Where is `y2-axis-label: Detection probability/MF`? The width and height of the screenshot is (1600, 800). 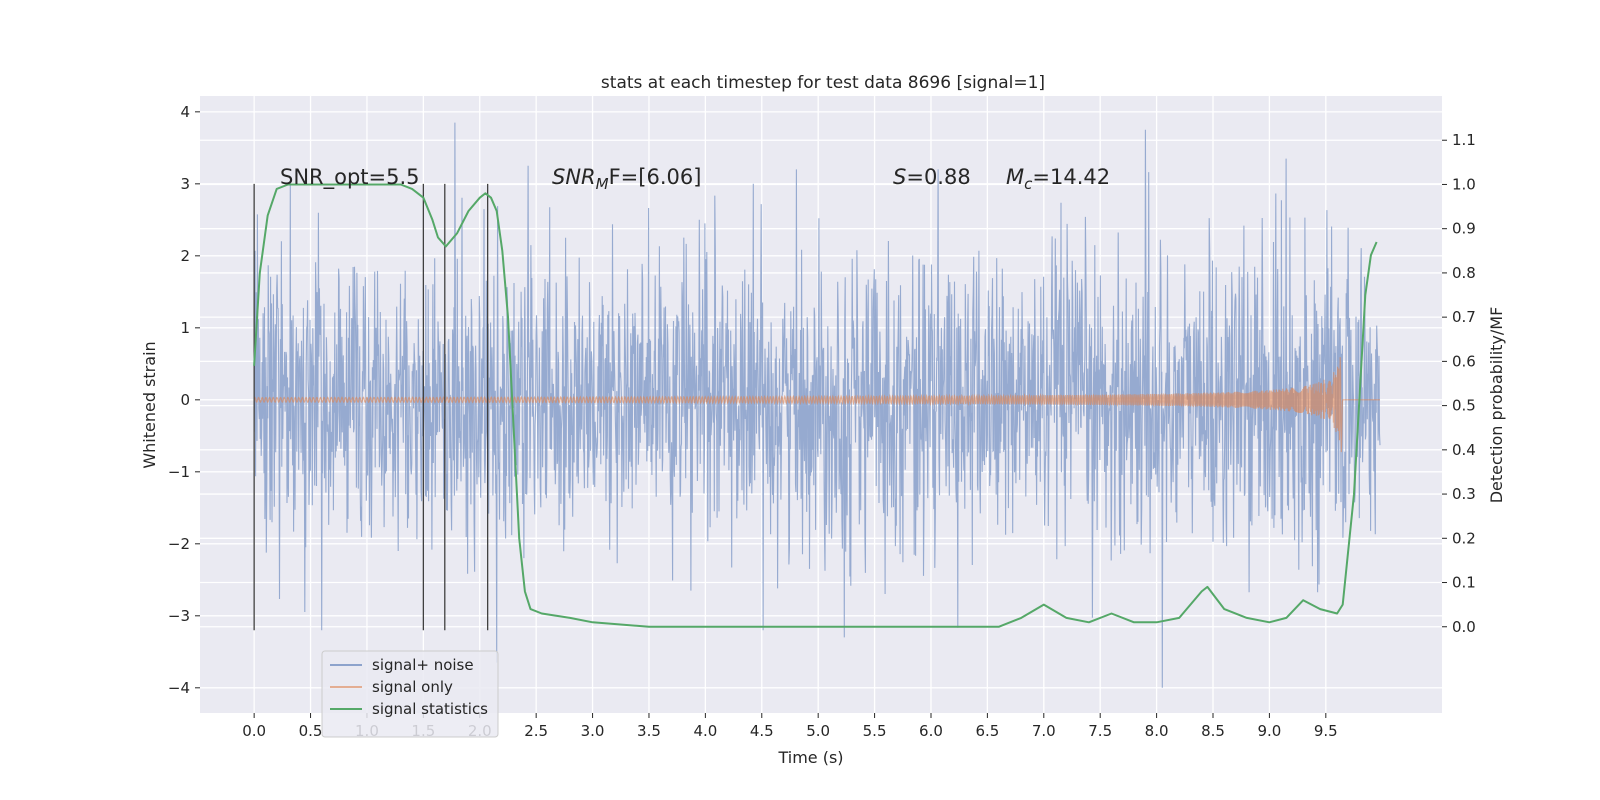
y2-axis-label: Detection probability/MF is located at coordinates (1496, 405).